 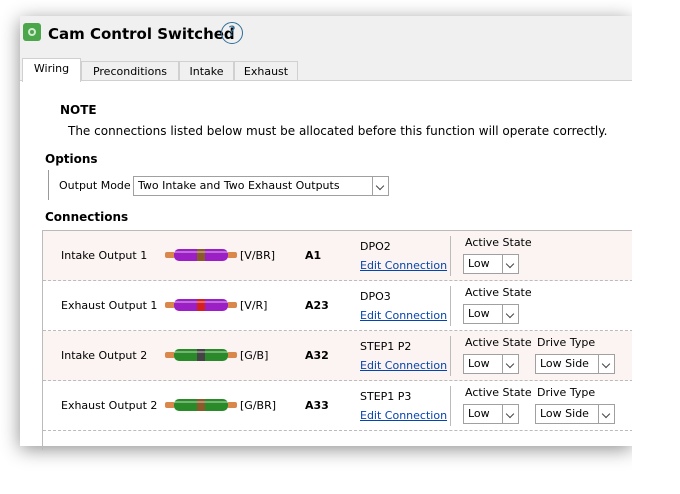 What do you see at coordinates (130, 71) in the screenshot?
I see `tab: Preconditions` at bounding box center [130, 71].